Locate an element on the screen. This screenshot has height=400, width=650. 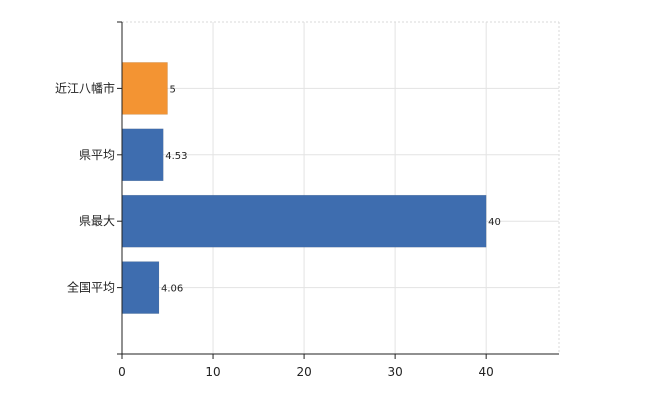
category-label: 県平均 is located at coordinates (97, 155).